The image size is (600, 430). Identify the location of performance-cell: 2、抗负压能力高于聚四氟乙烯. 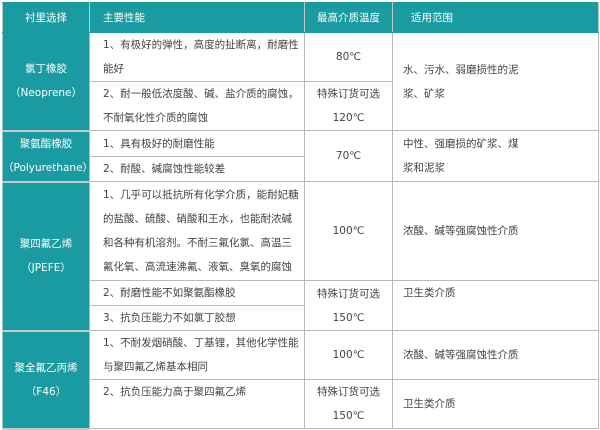
(197, 404).